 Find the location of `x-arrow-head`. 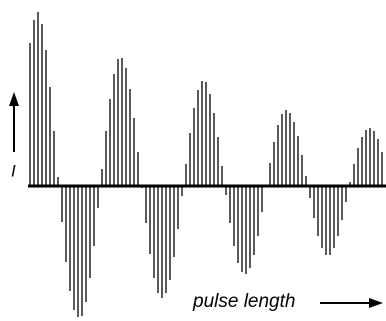

x-arrow-head is located at coordinates (376, 303).